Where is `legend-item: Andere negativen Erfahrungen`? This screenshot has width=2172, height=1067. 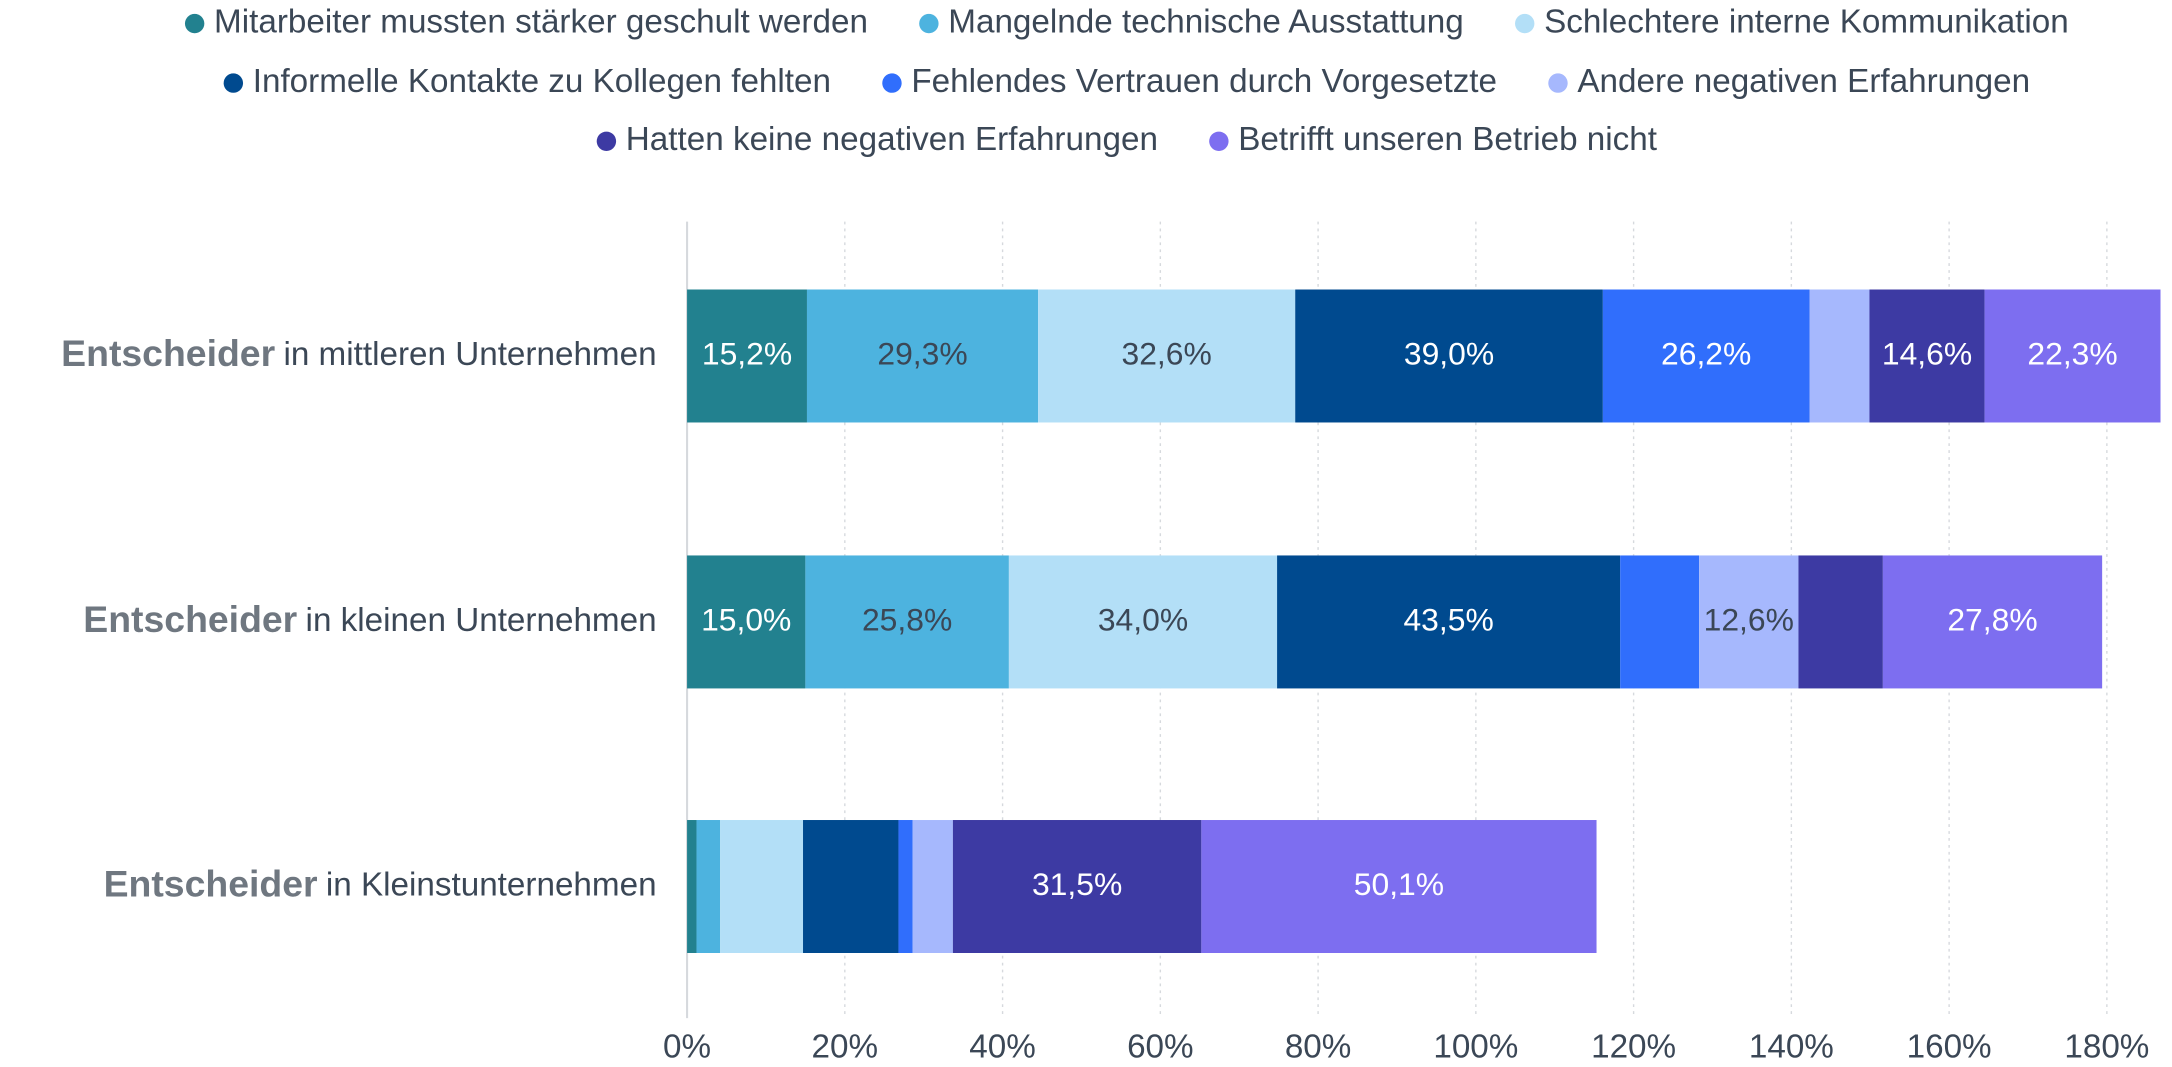 legend-item: Andere negativen Erfahrungen is located at coordinates (1789, 81).